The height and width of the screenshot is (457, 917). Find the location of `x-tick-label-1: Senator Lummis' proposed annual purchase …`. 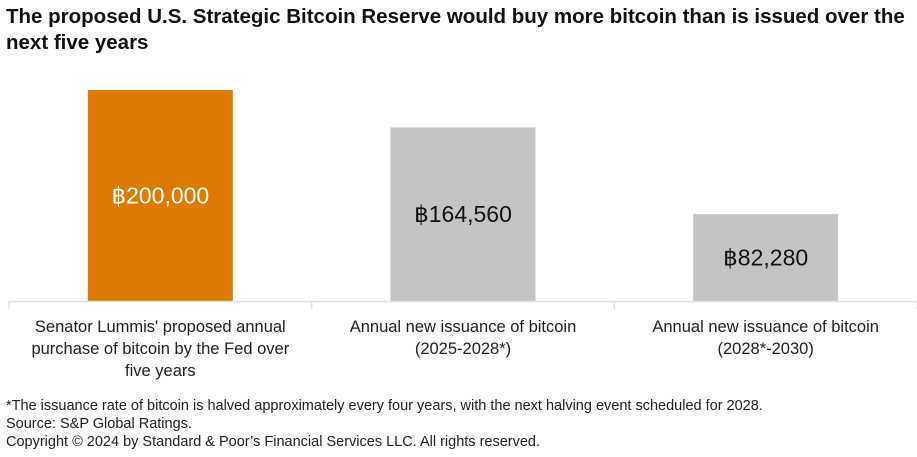

x-tick-label-1: Senator Lummis' proposed annual purchase … is located at coordinates (160, 349).